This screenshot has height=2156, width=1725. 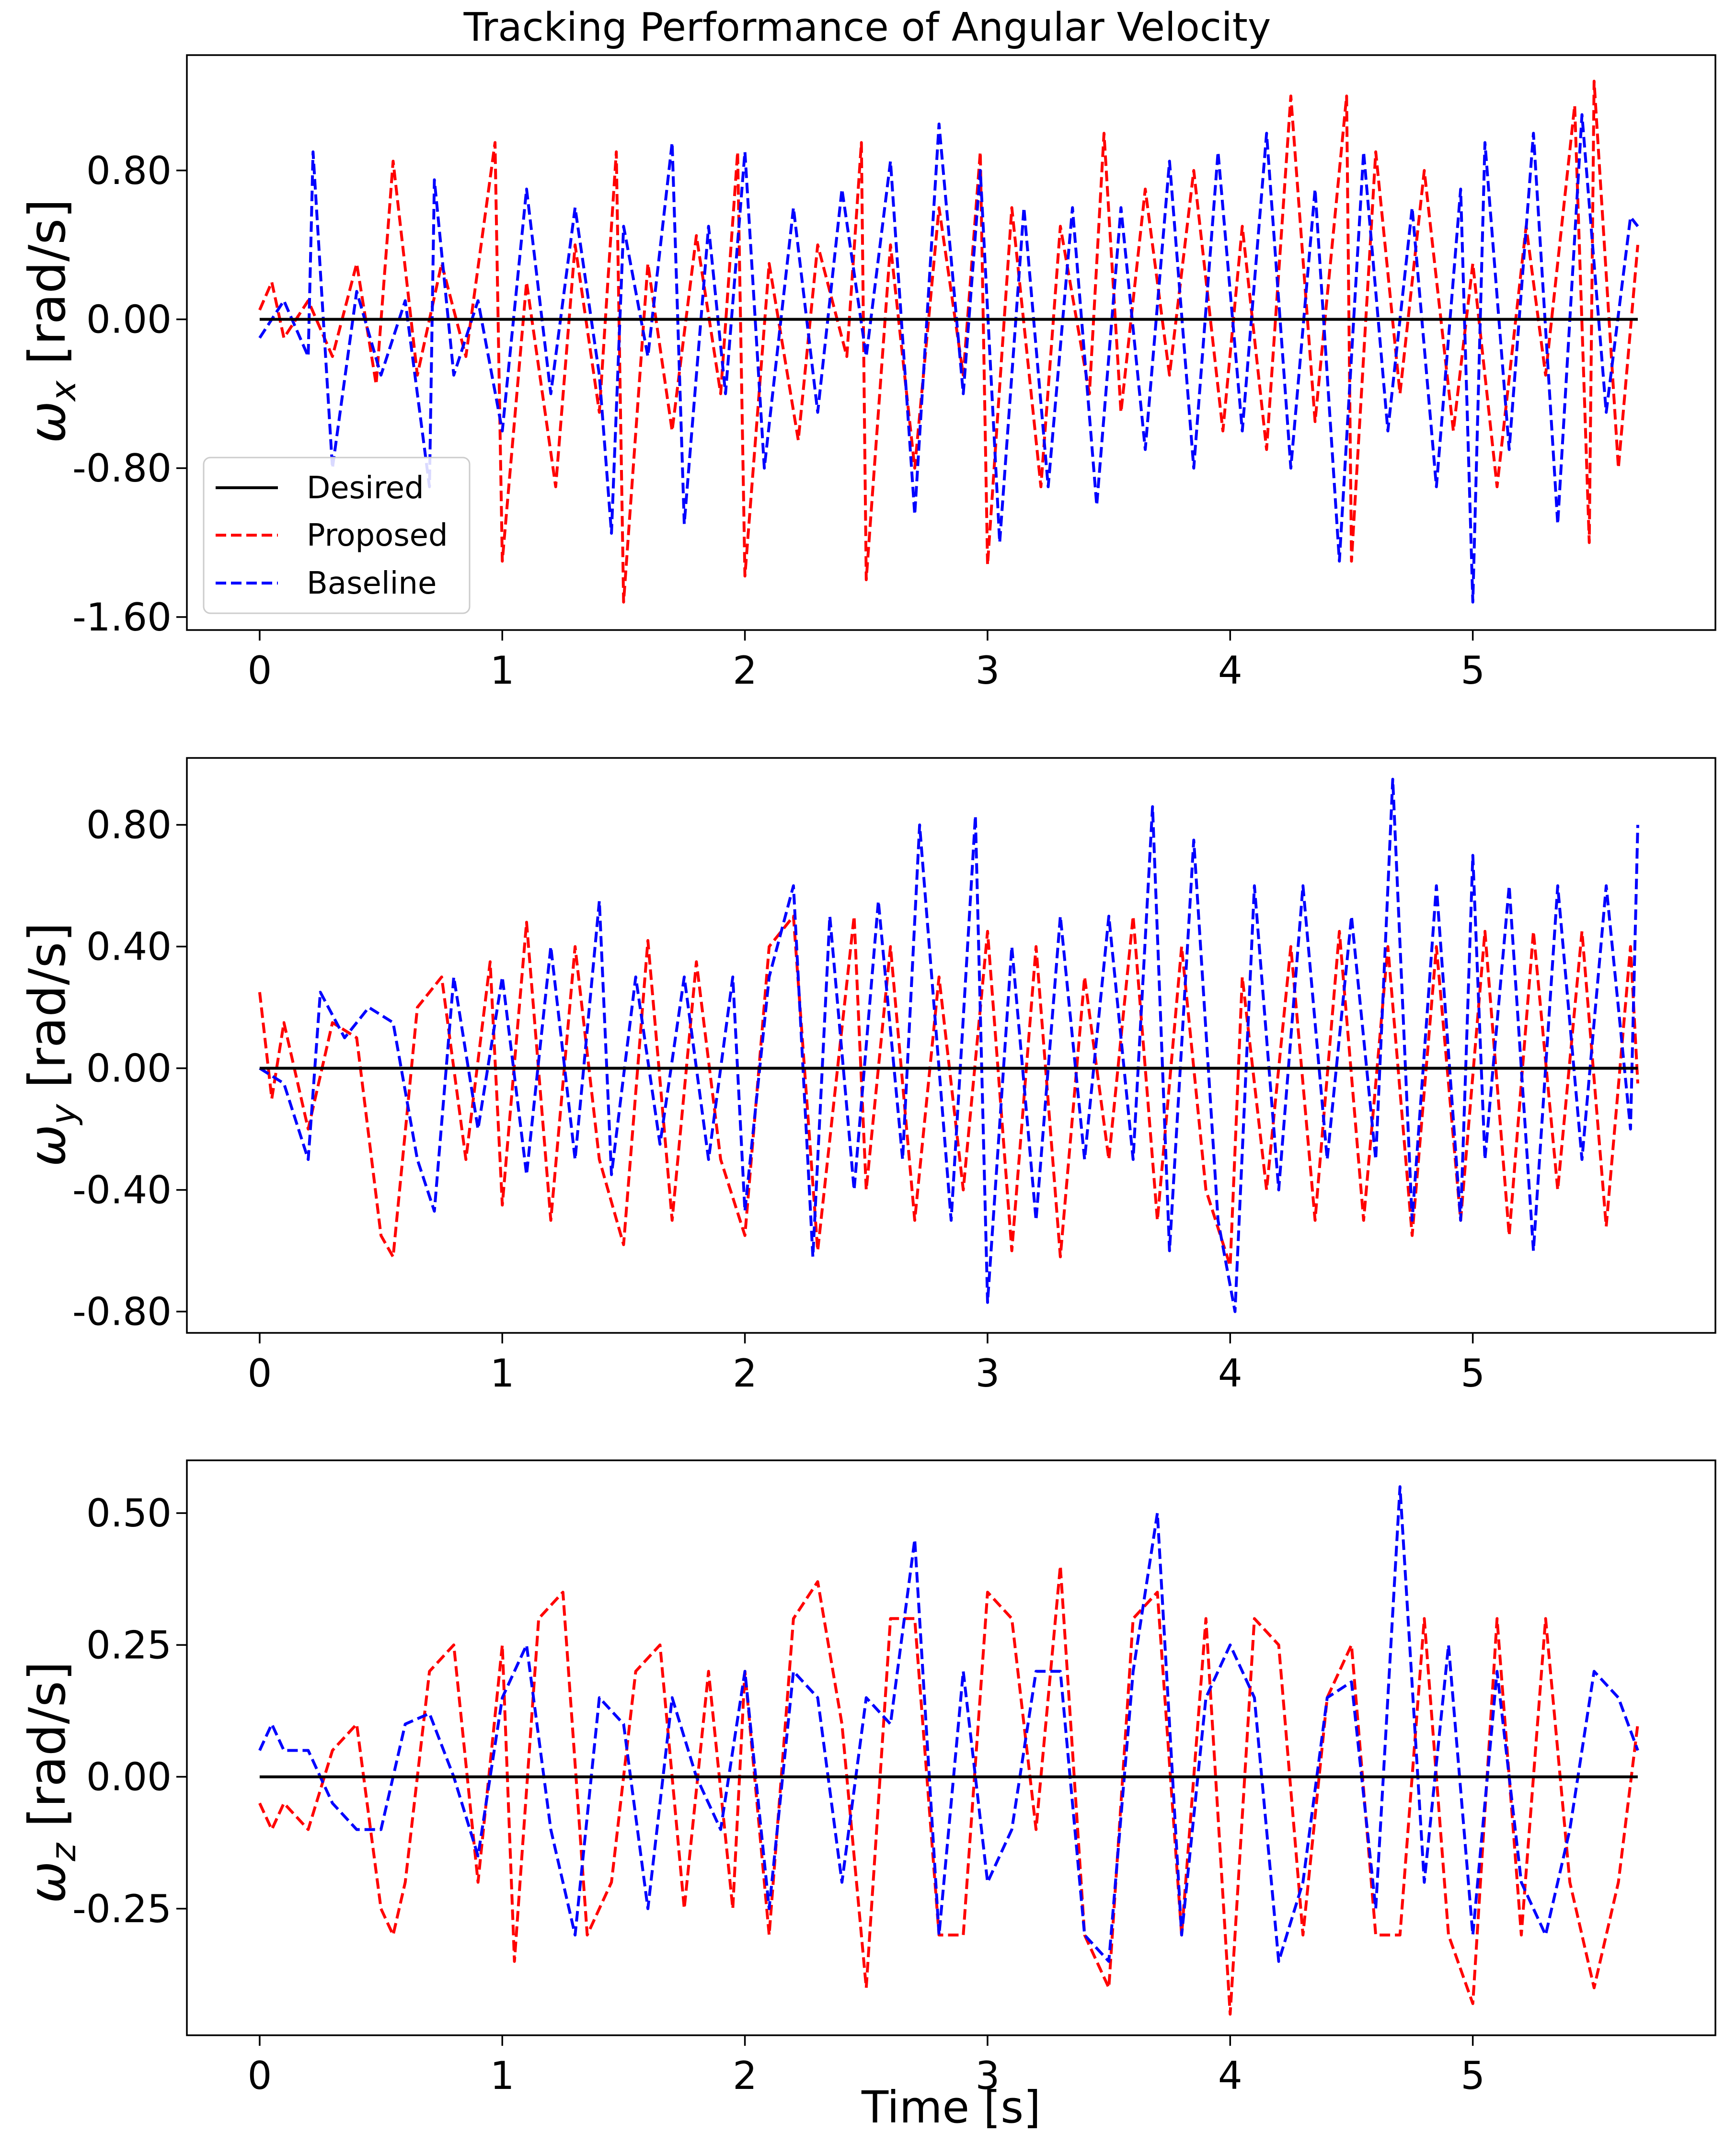 I want to click on x-axis-label: Time [s], so click(x=951, y=2107).